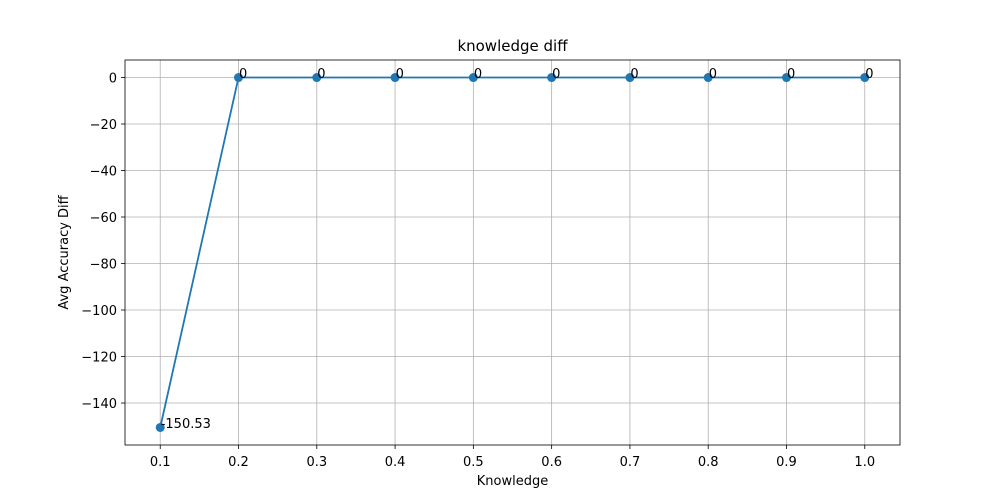  Describe the element at coordinates (160, 462) in the screenshot. I see `x-tick-label: 0.1` at that location.